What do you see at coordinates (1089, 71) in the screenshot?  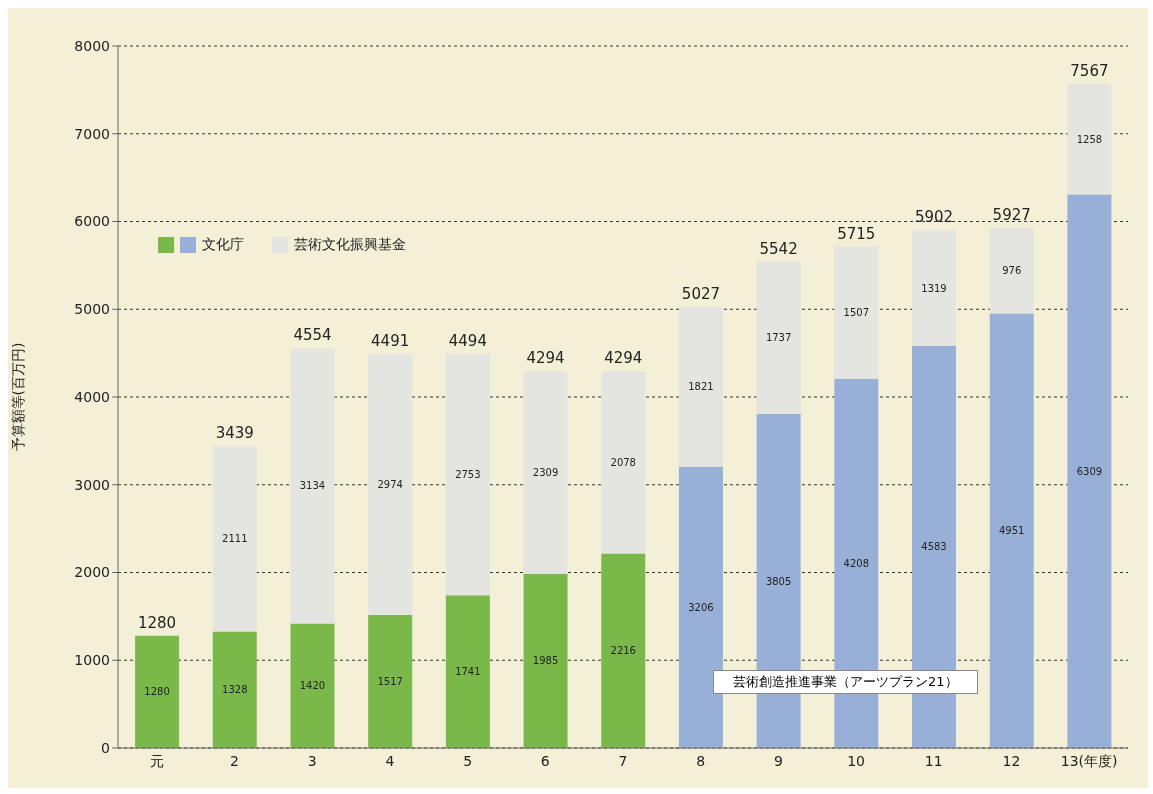 I see `total-label: 7567` at bounding box center [1089, 71].